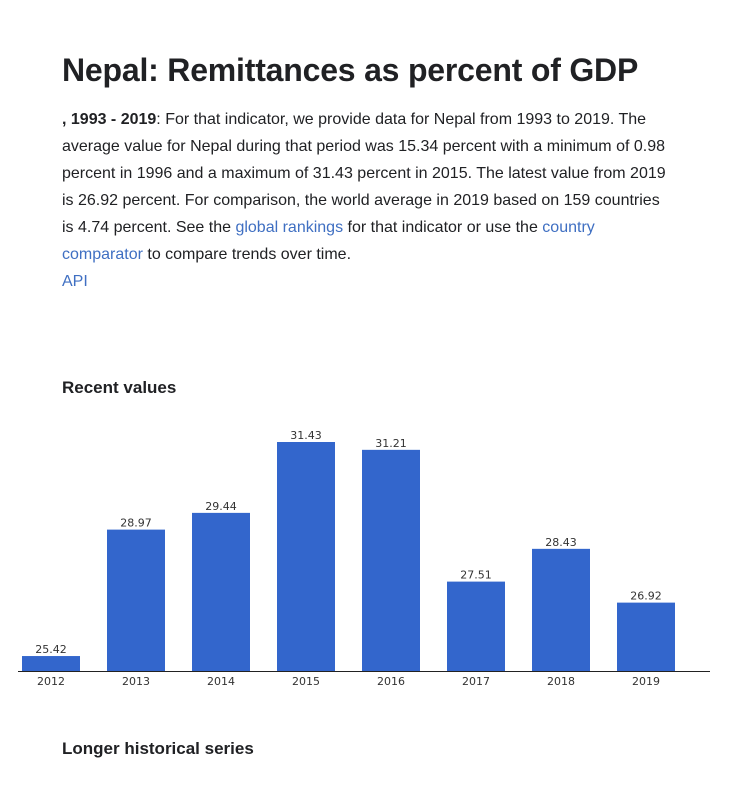 The image size is (729, 797). Describe the element at coordinates (561, 681) in the screenshot. I see `x-tick-label-2018: 2018` at that location.